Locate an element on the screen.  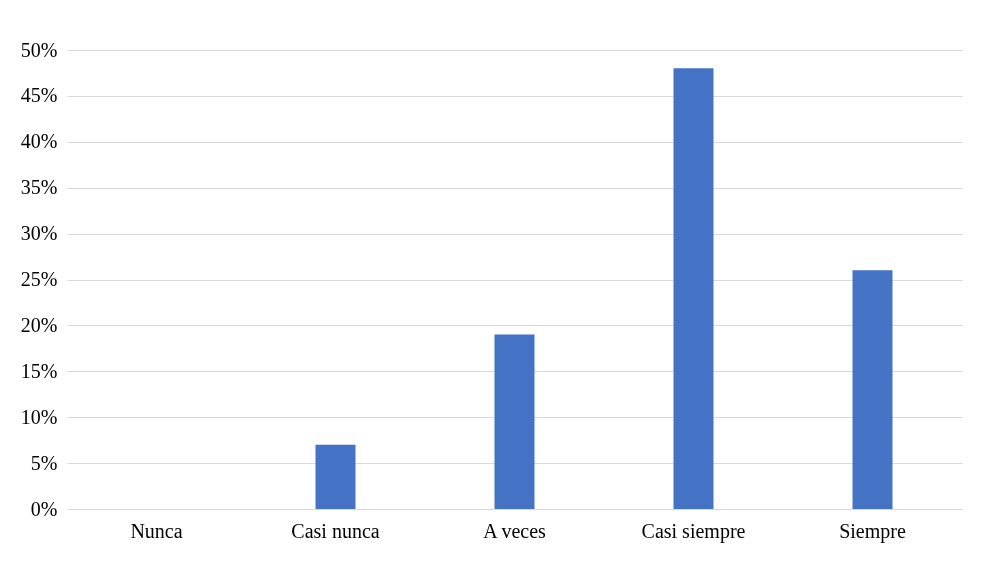
x-tick-label: Casi nunca is located at coordinates (335, 530).